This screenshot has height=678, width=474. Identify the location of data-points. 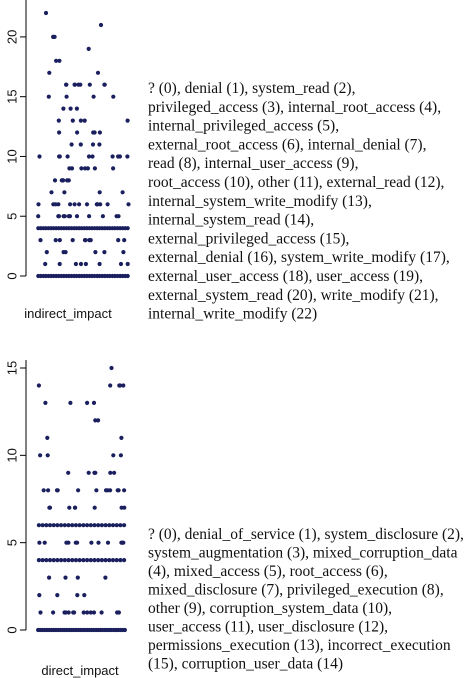
(81, 499).